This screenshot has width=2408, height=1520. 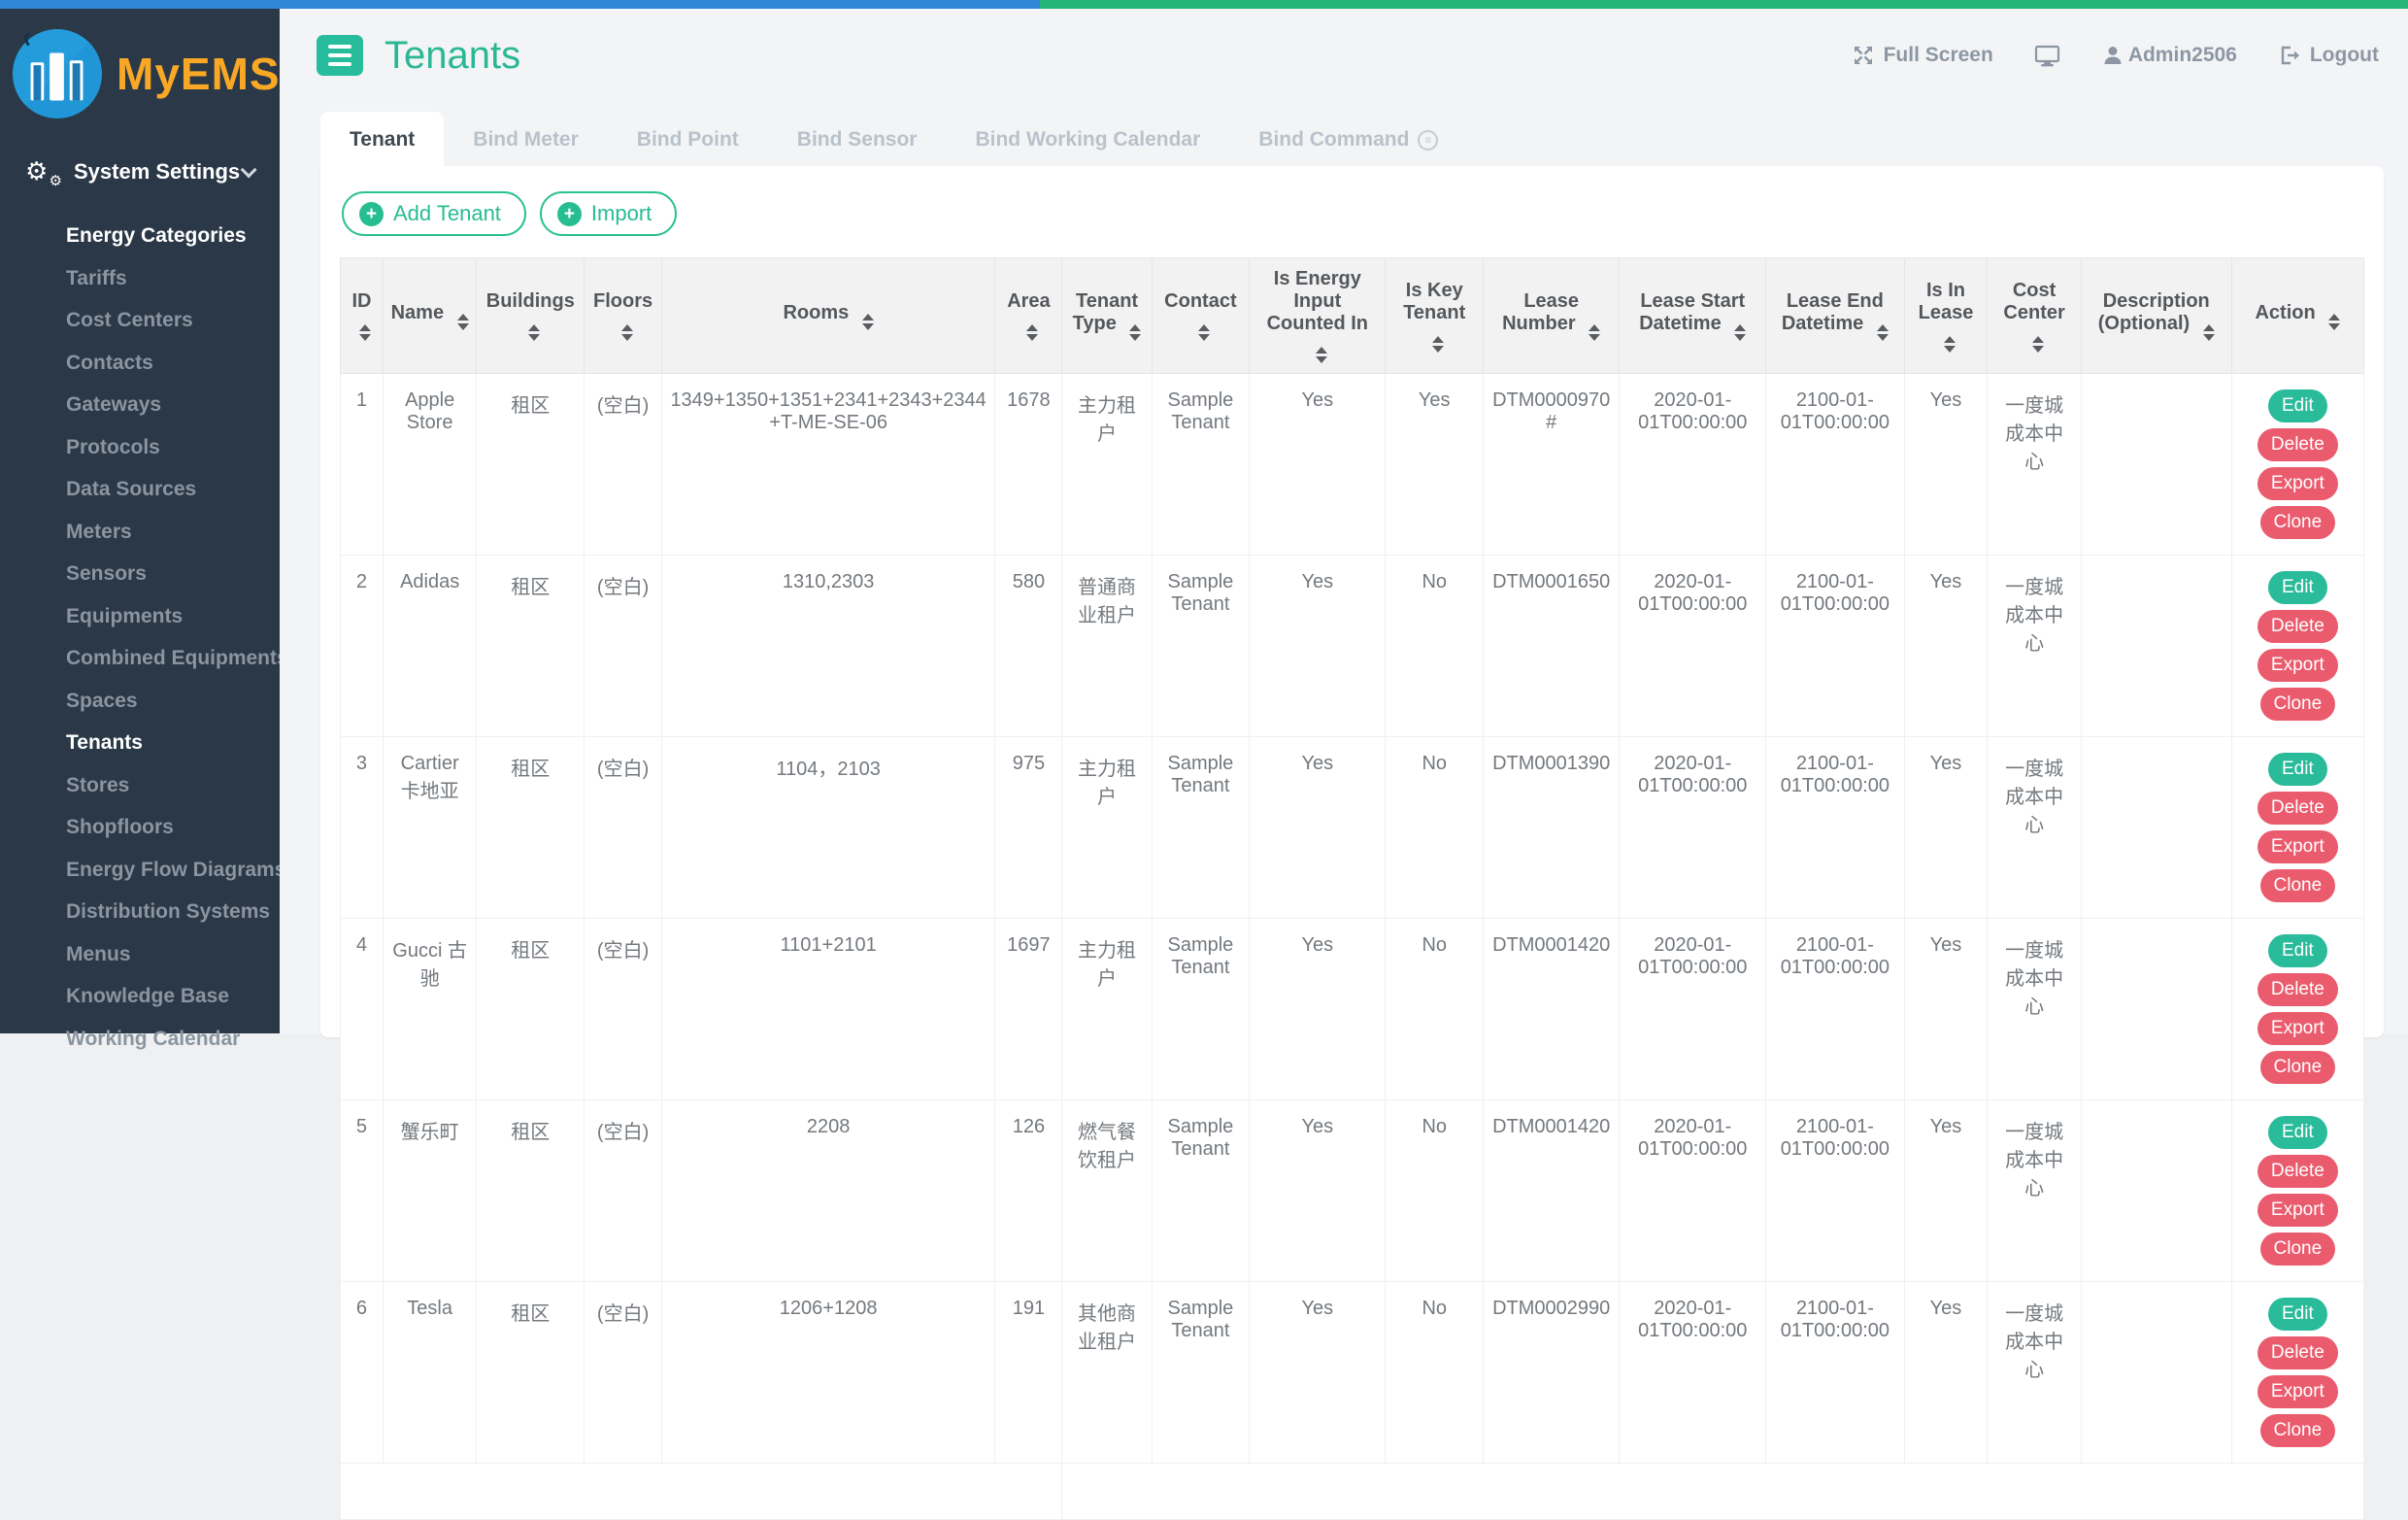 I want to click on cell-lease-end: 2100-01-01T00:00:00, so click(x=1835, y=1009).